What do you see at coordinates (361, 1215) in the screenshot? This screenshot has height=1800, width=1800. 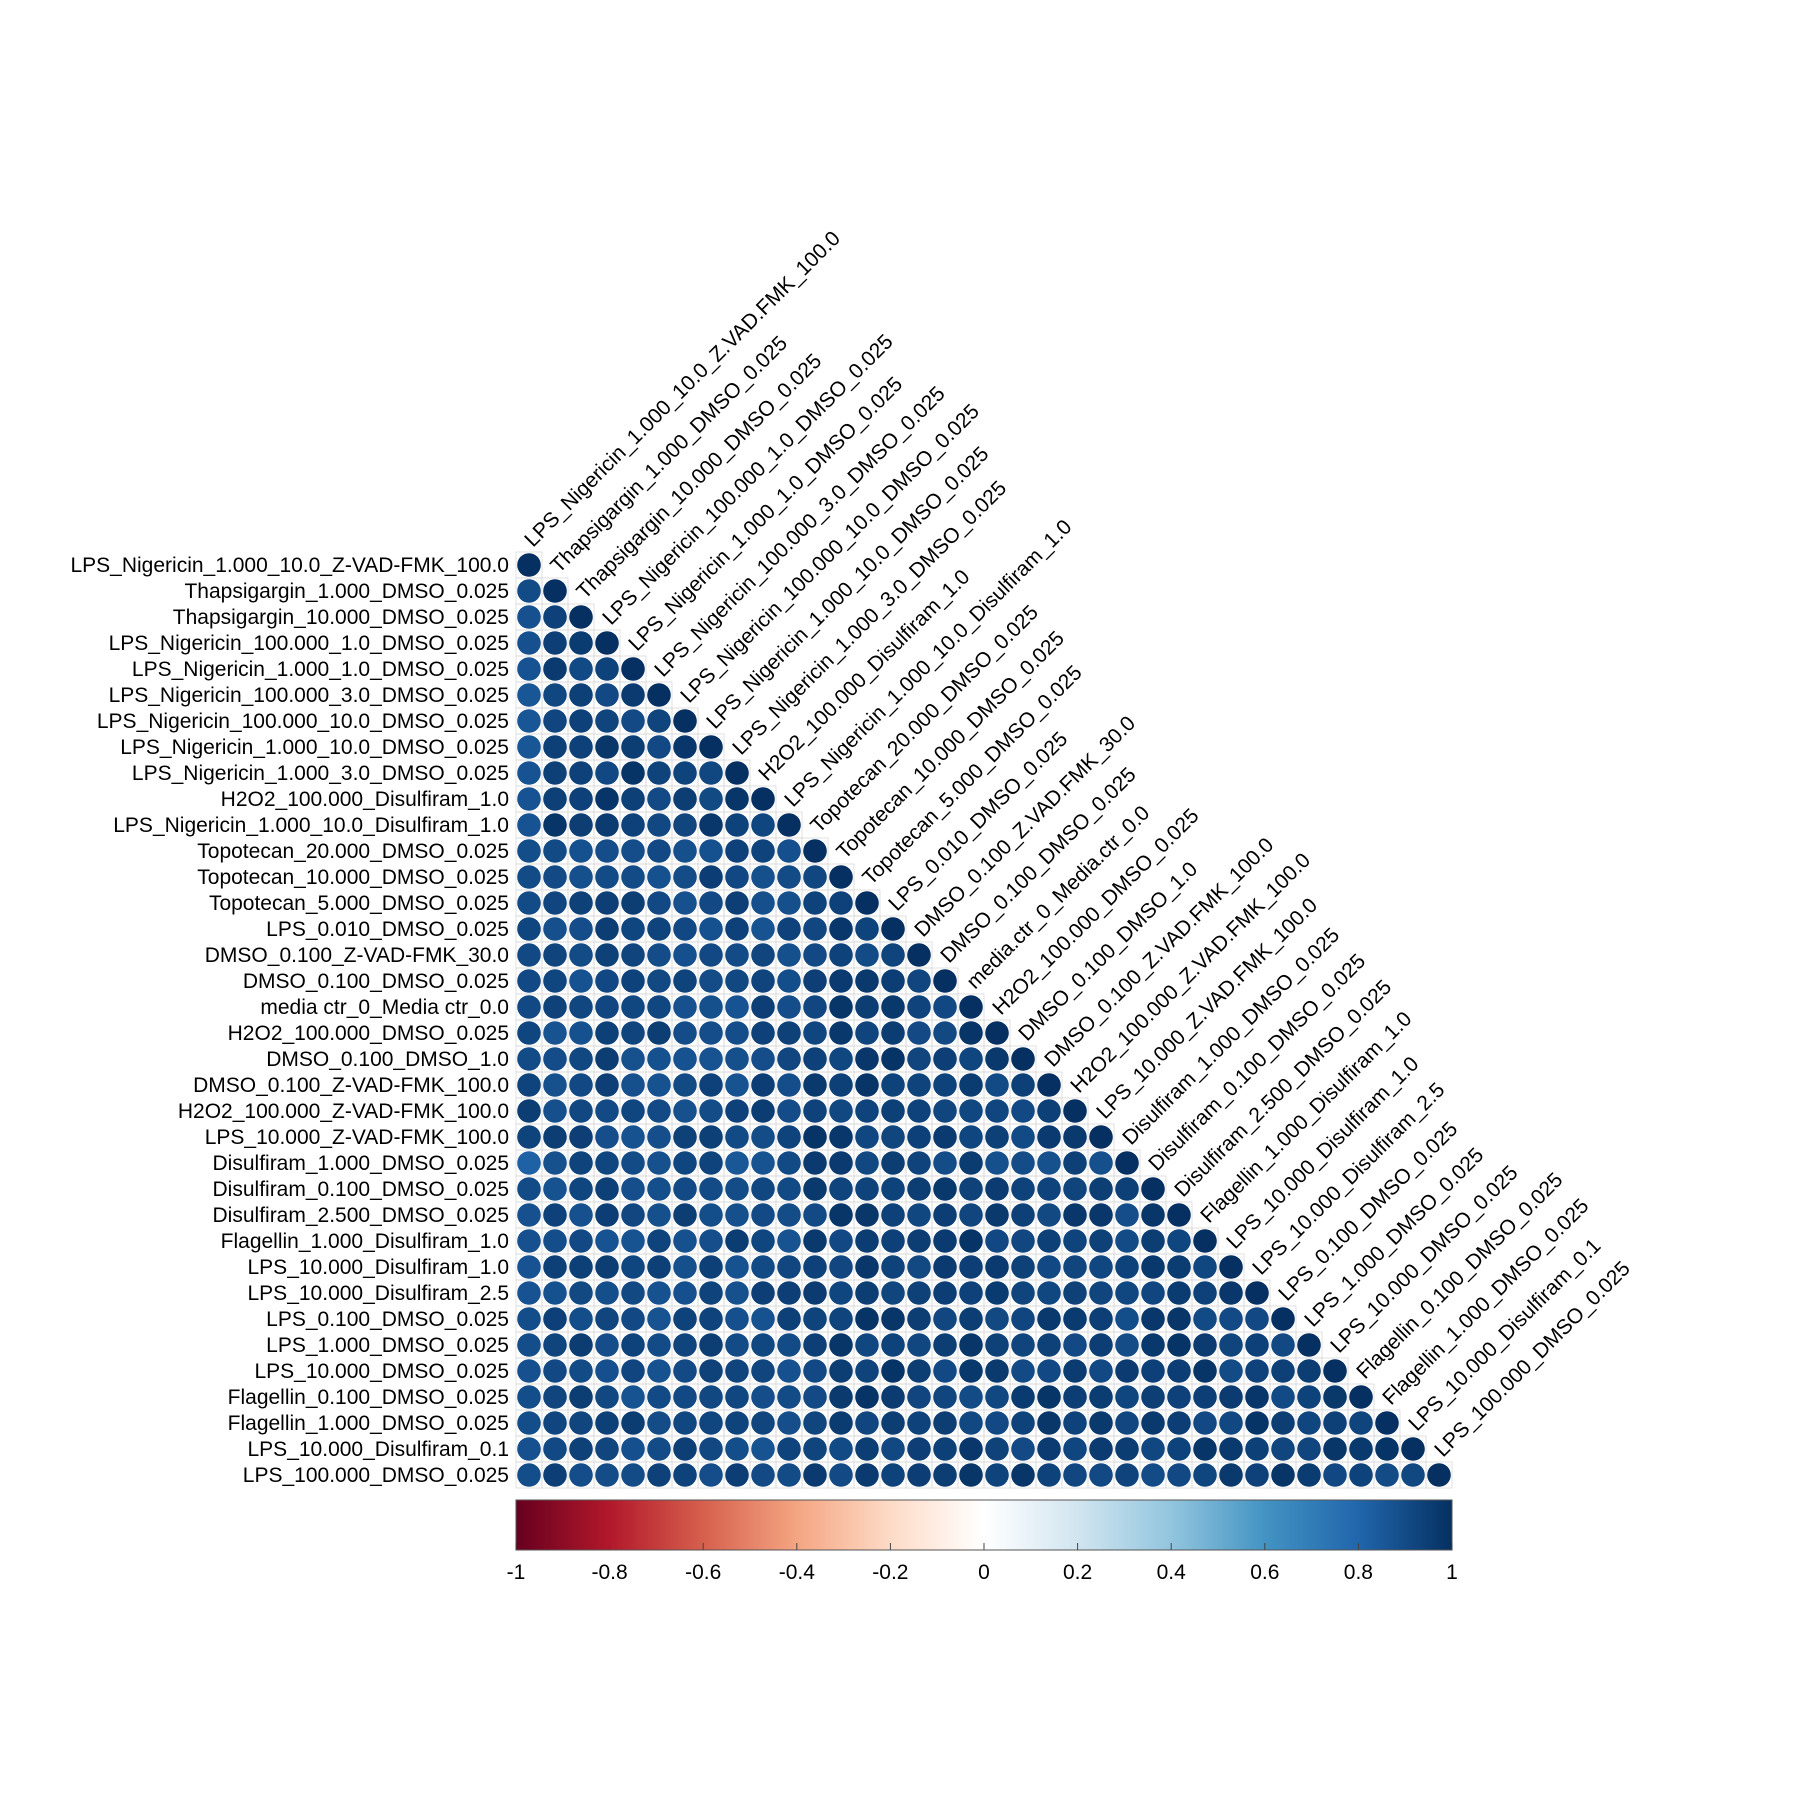 I see `row-label-25: Disulfiram_2.500_DMSO_0.025` at bounding box center [361, 1215].